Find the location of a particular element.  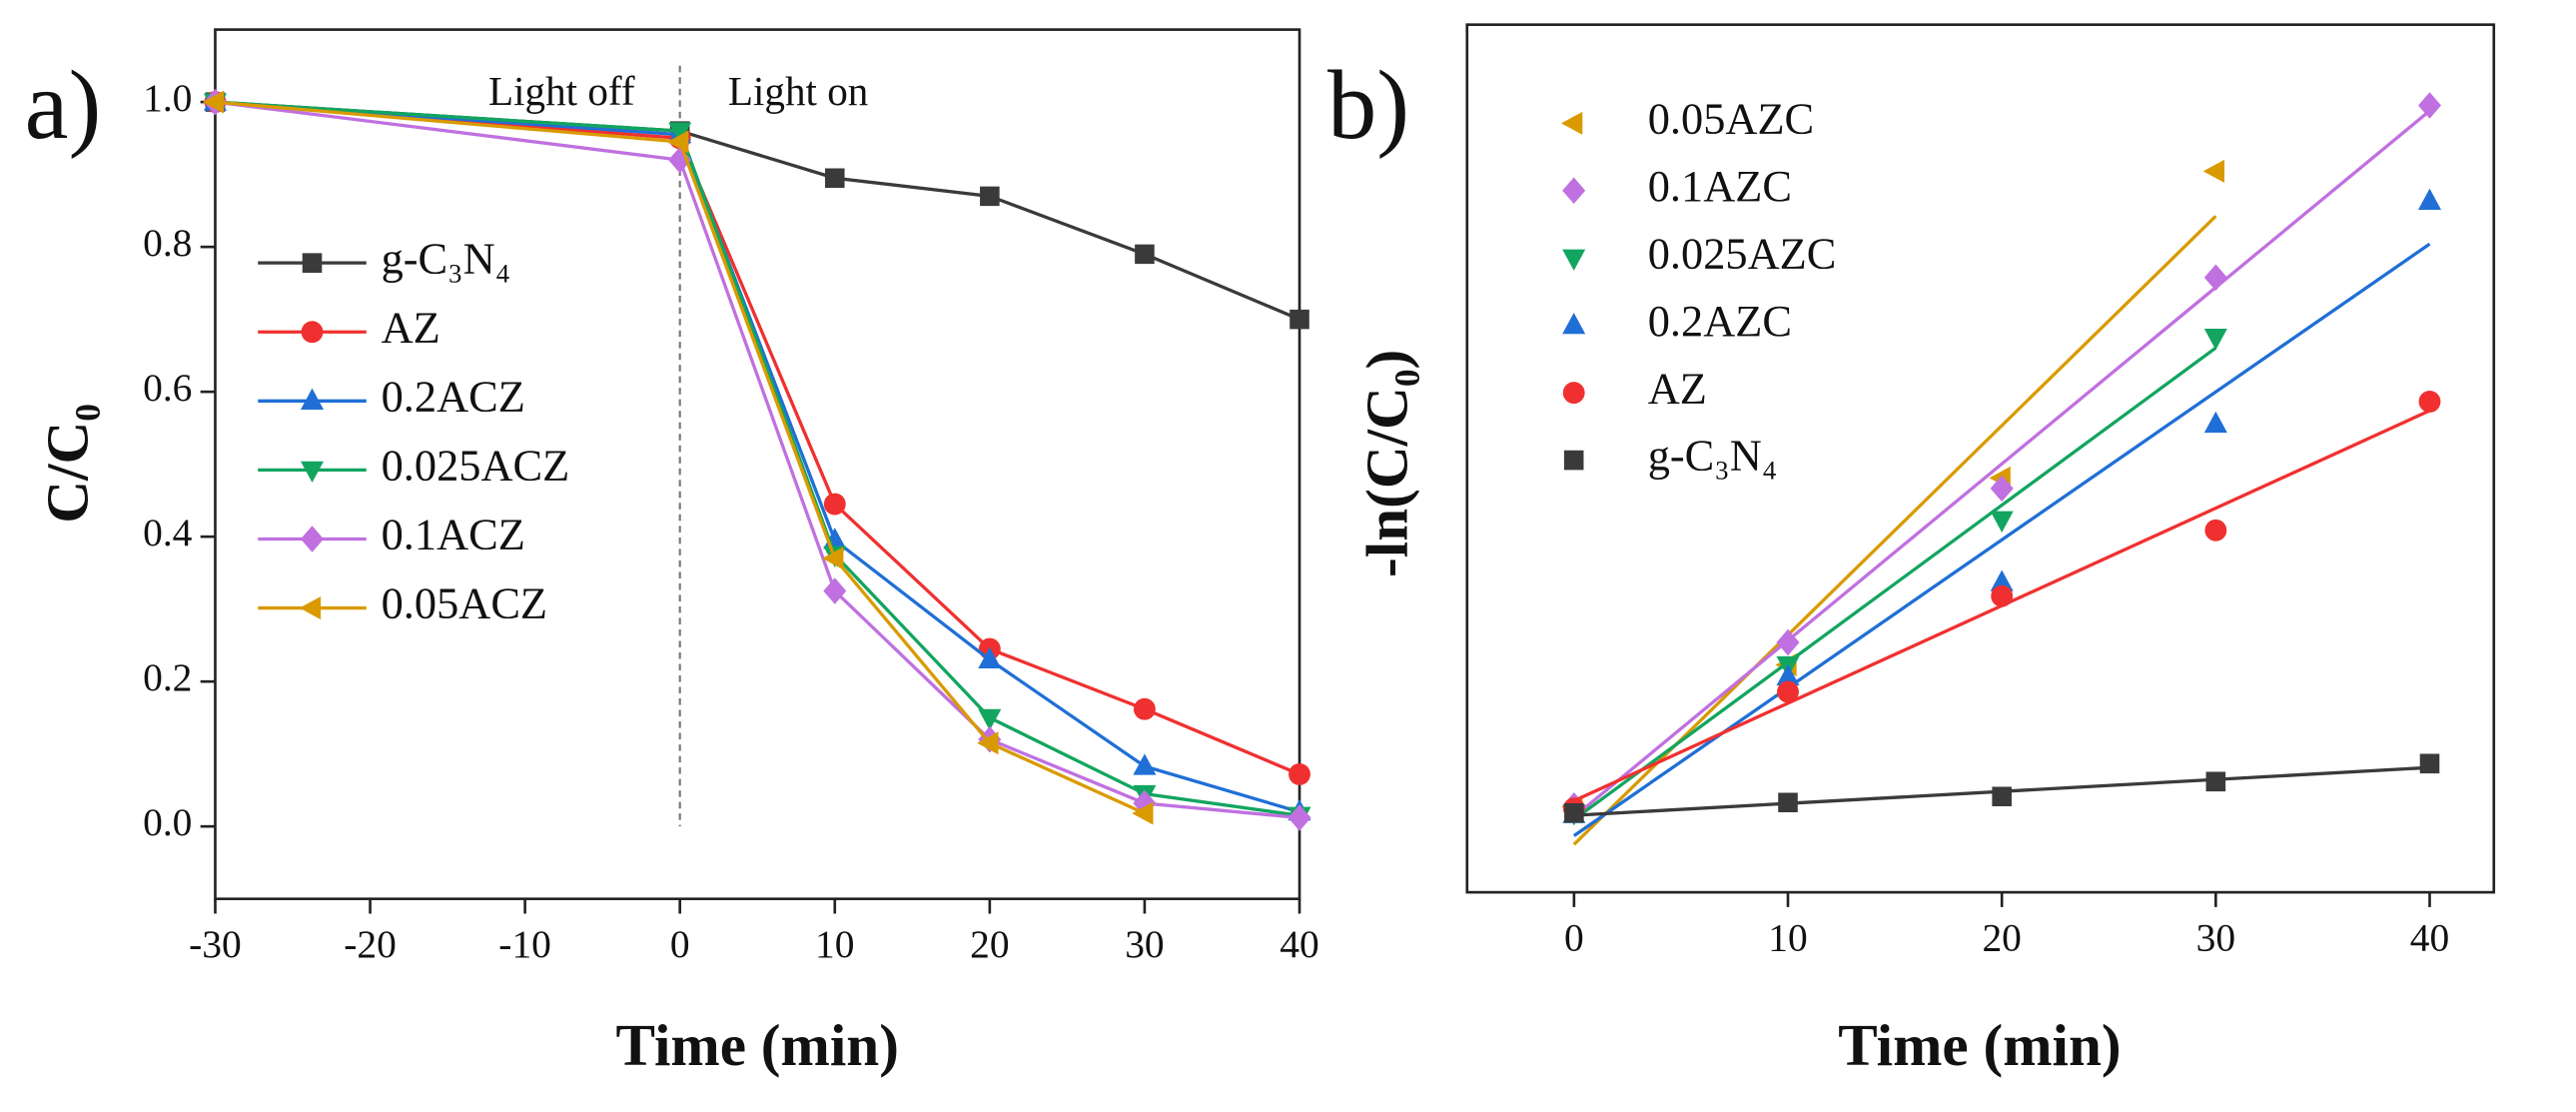

x-tick-label: -20 is located at coordinates (371, 944).